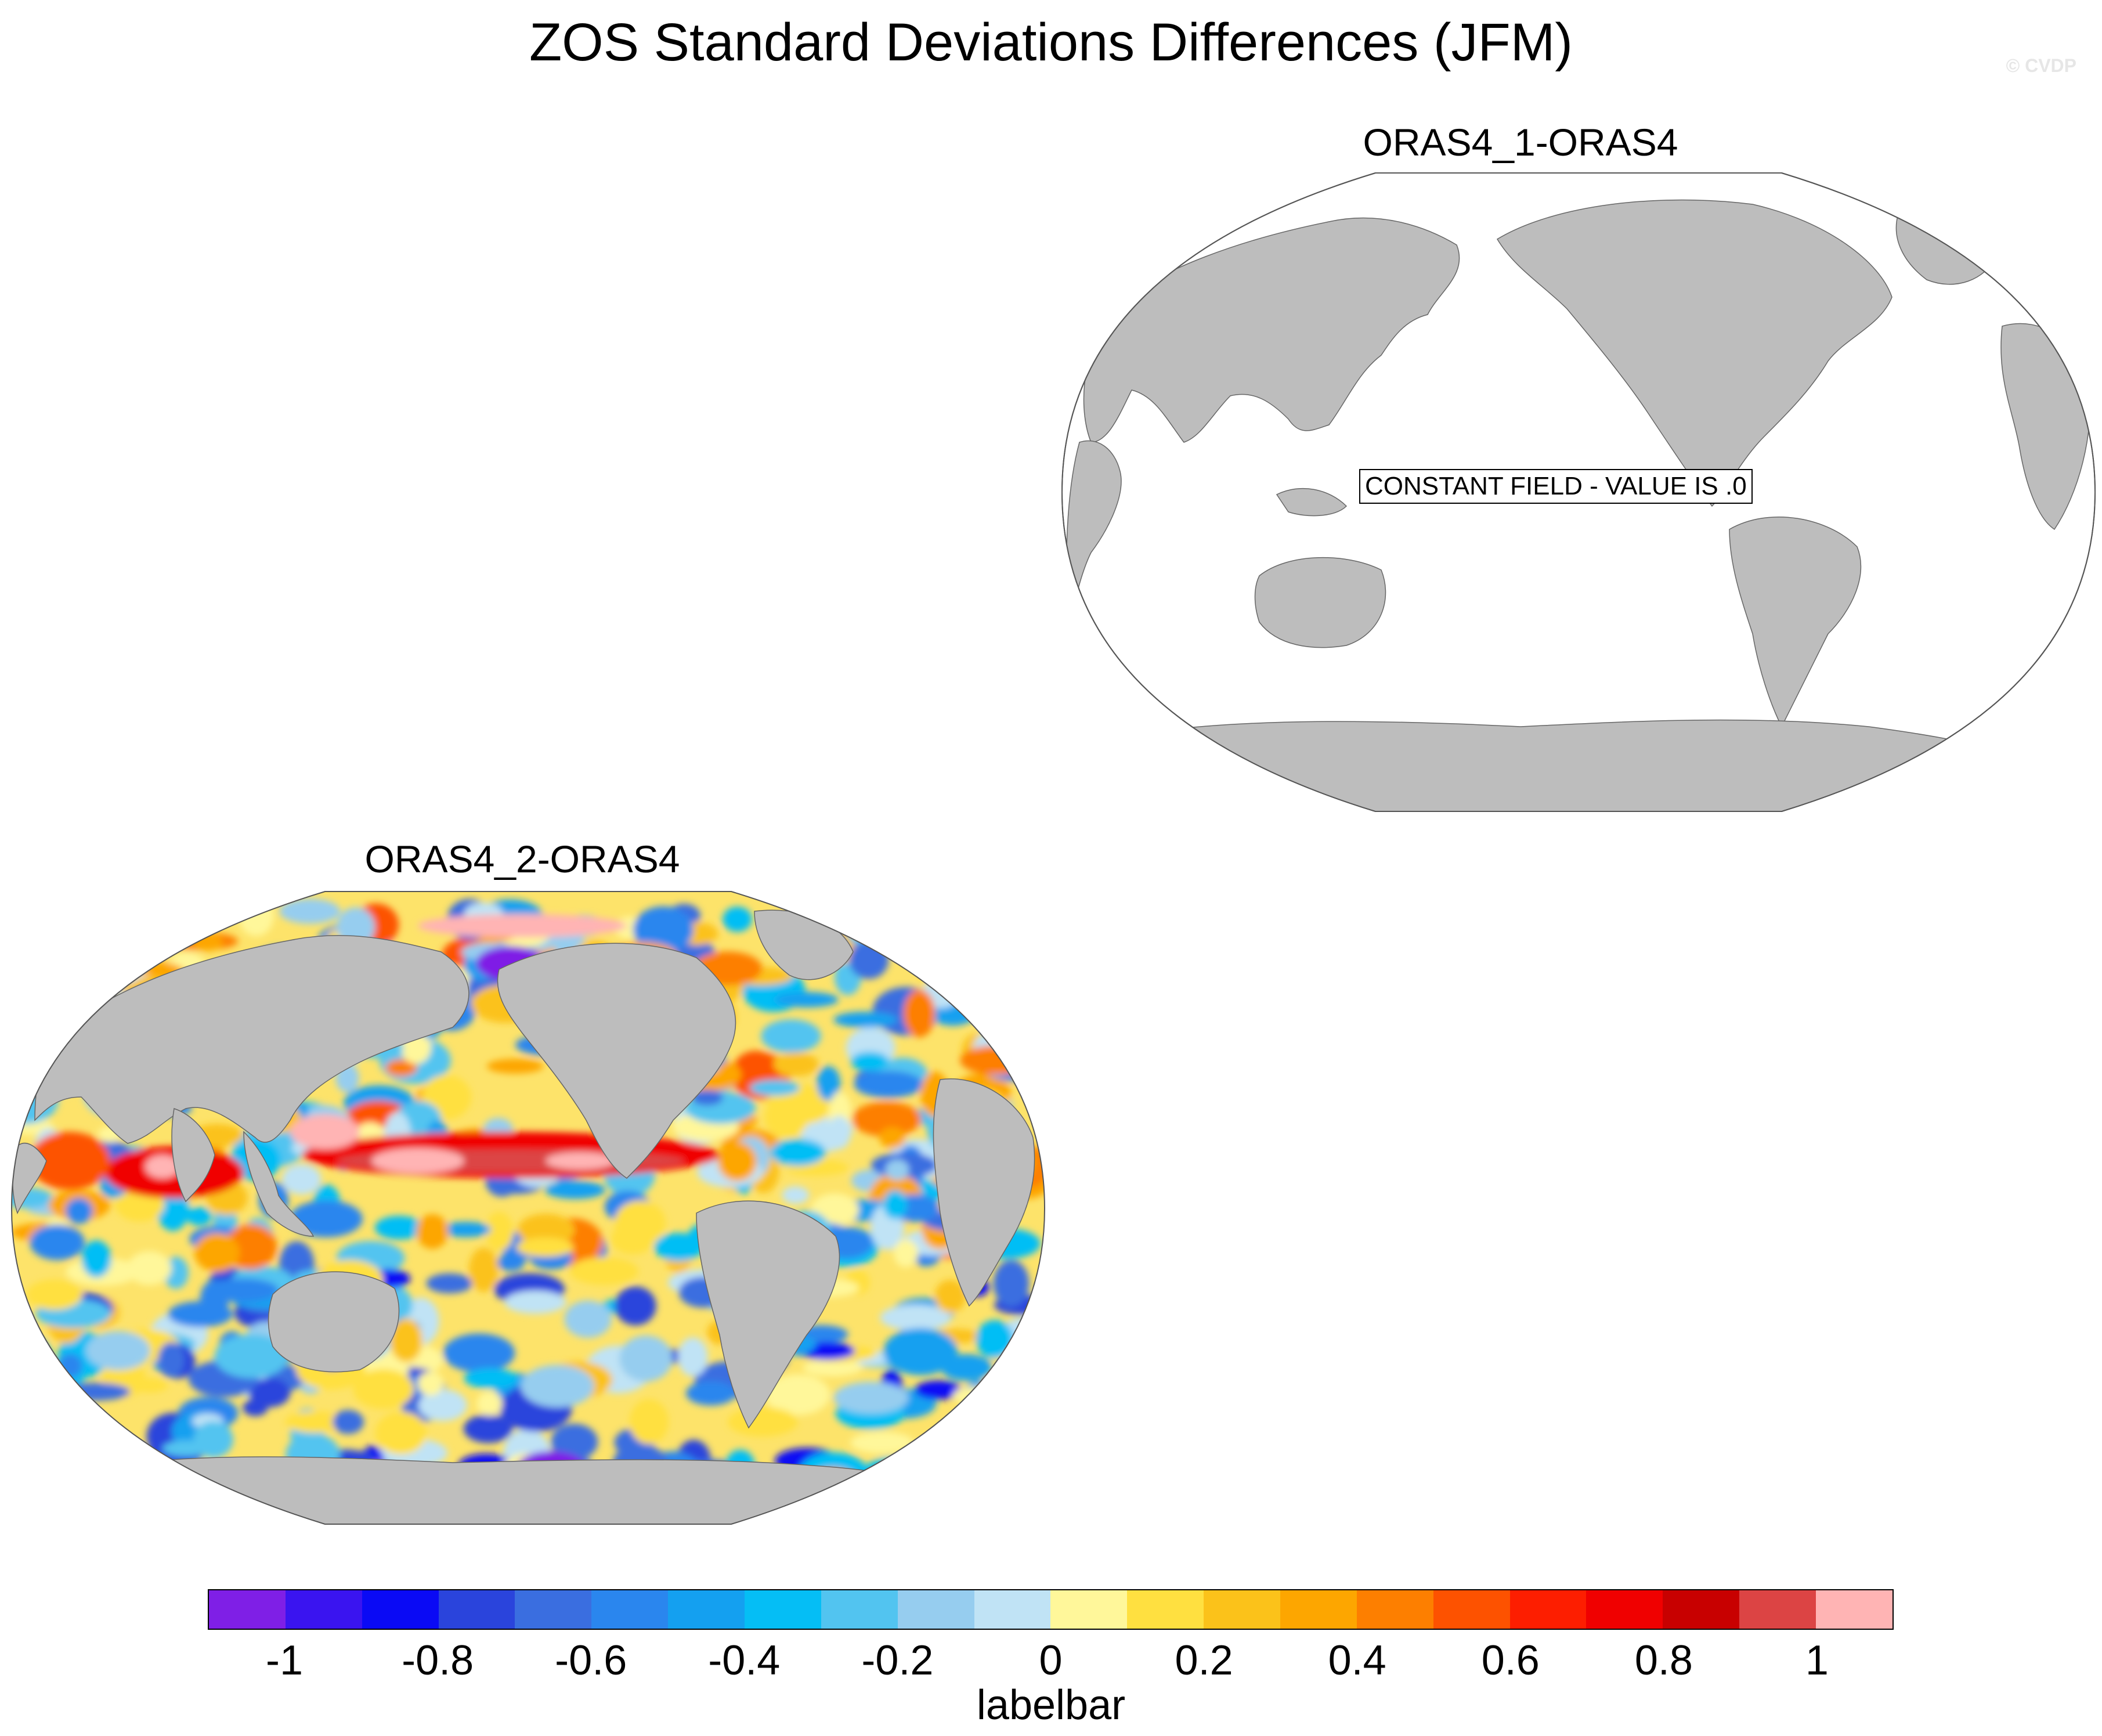  Describe the element at coordinates (1204, 1661) in the screenshot. I see `colorbar-tick-label: 0.2` at that location.